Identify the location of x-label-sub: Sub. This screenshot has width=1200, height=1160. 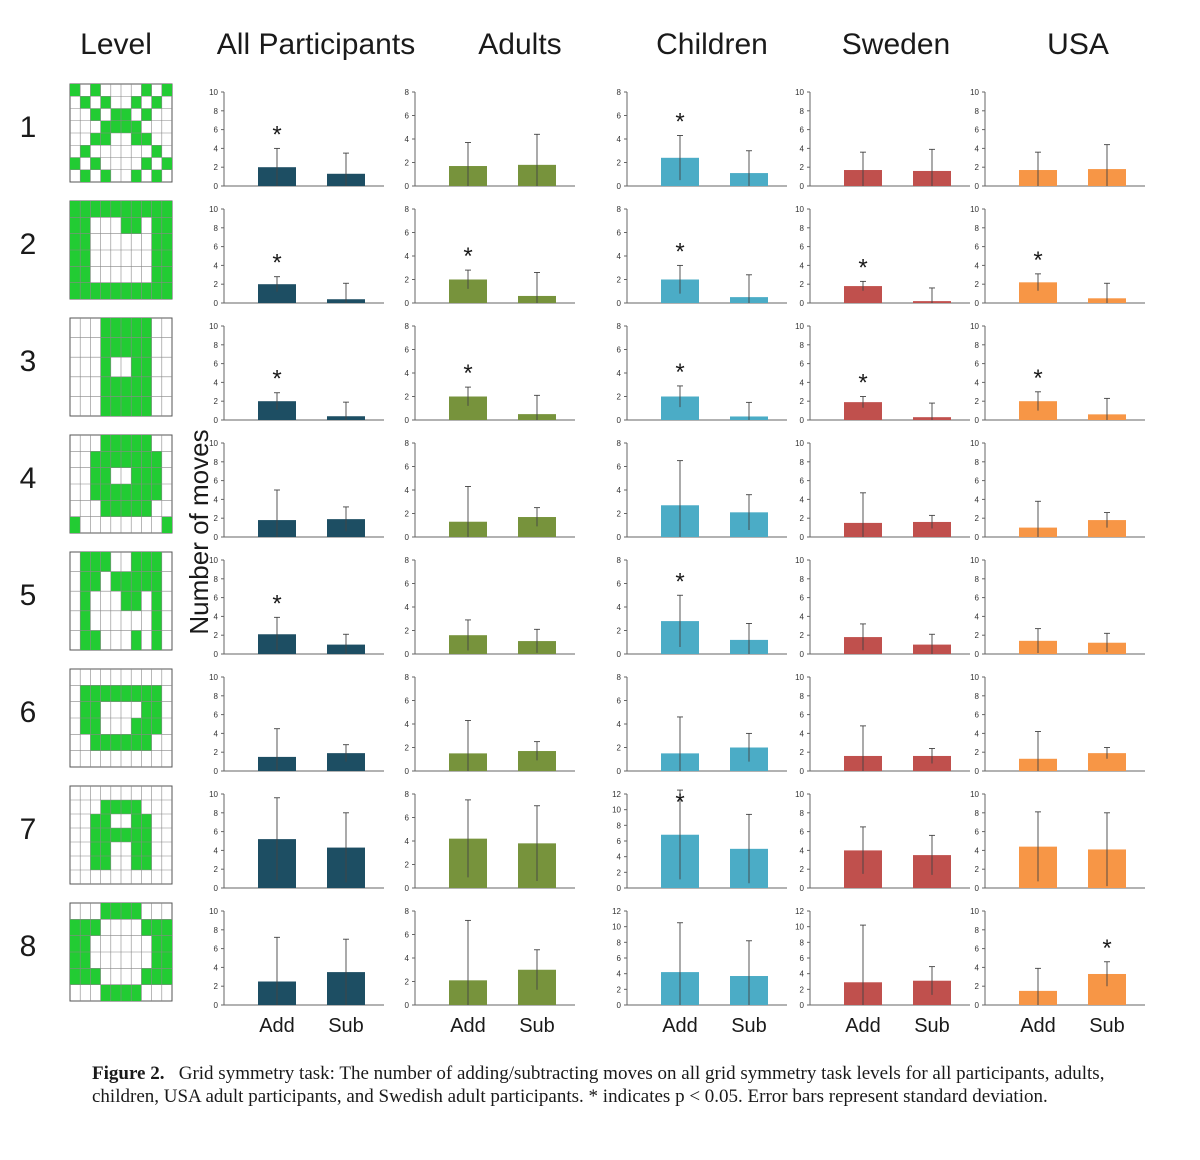
(346, 1026).